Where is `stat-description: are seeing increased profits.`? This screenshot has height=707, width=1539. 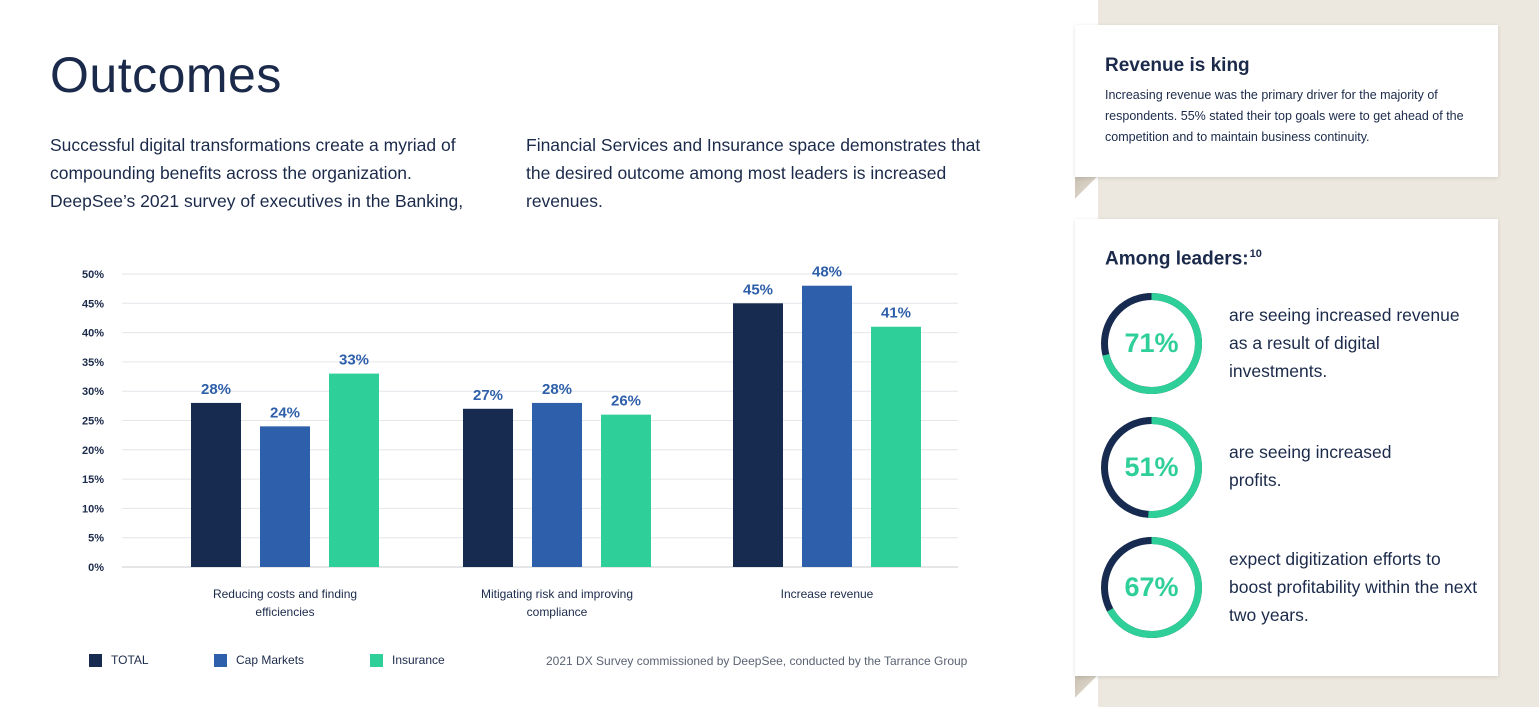 stat-description: are seeing increased profits. is located at coordinates (1310, 466).